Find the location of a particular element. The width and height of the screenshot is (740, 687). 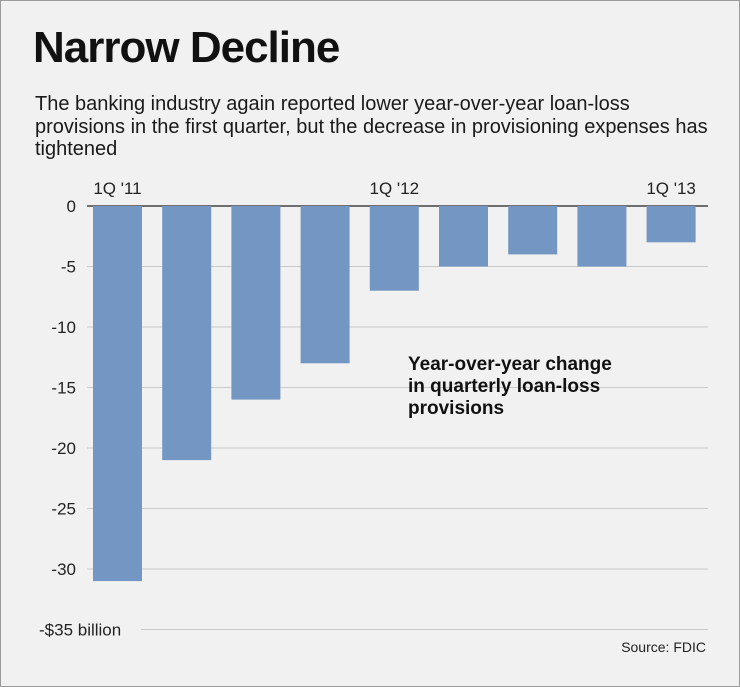

y-tick-label: 0 is located at coordinates (71, 206).